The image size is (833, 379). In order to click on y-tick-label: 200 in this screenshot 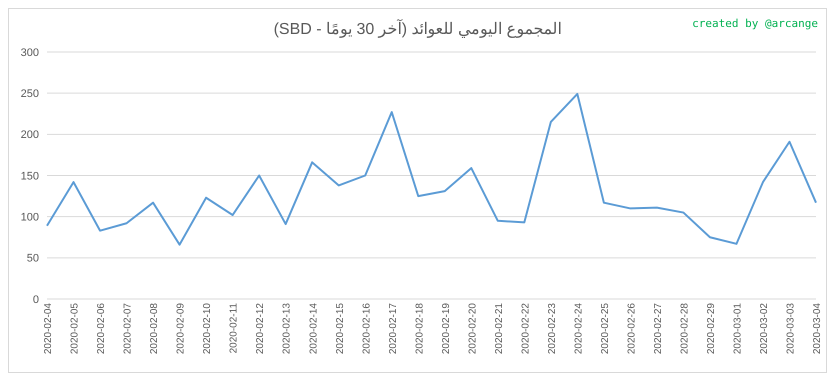, I will do `click(29, 135)`.